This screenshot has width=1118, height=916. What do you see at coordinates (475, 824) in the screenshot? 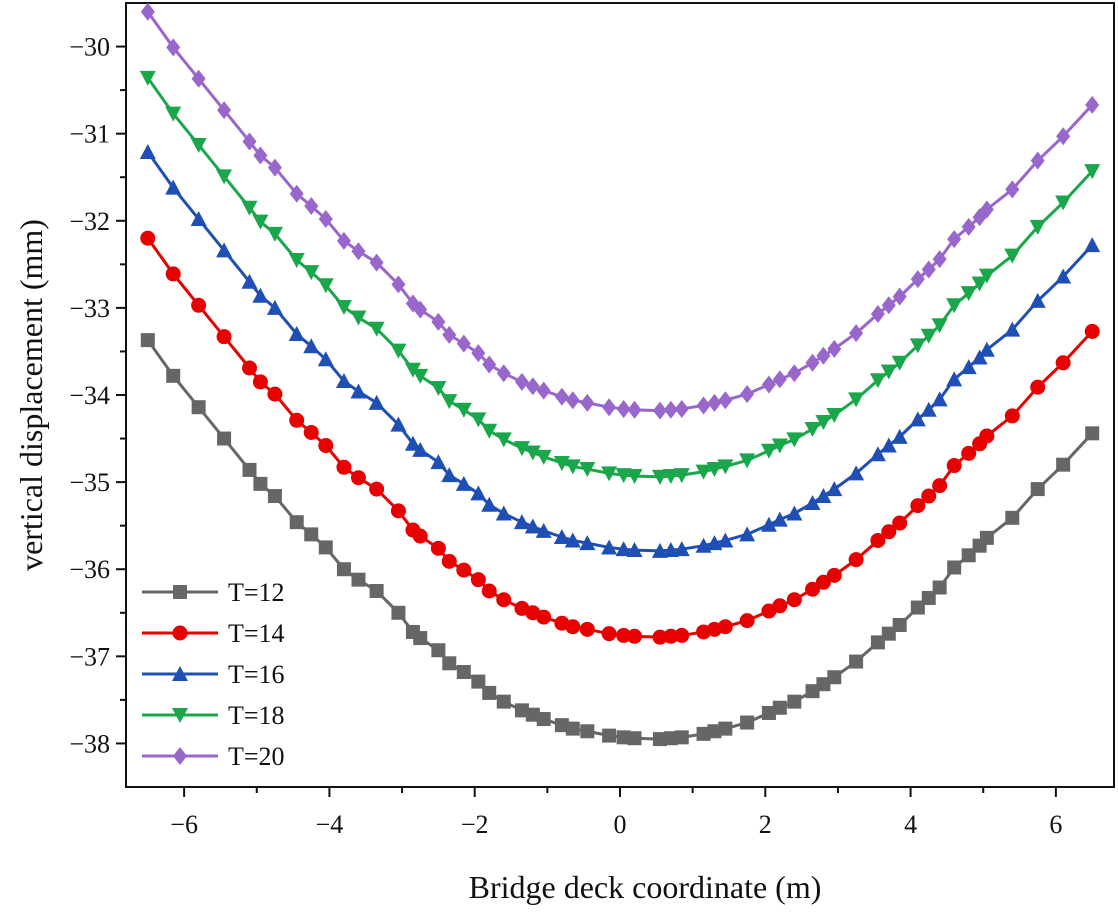
I see `x-tick-label: −2` at bounding box center [475, 824].